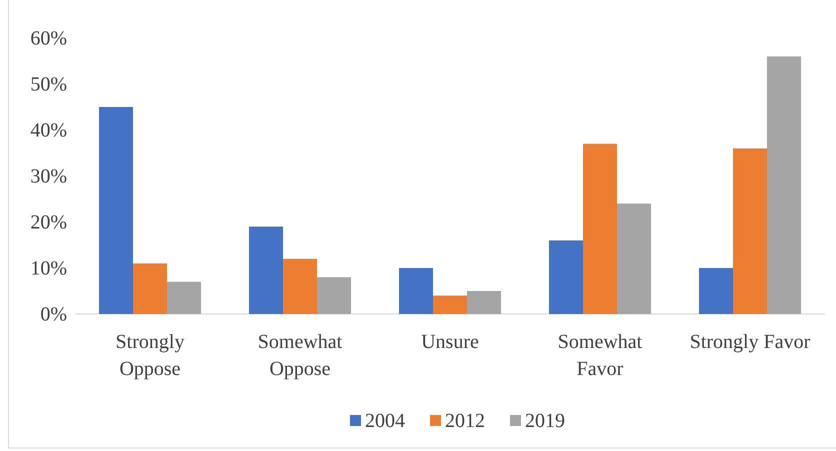 This screenshot has width=836, height=451. I want to click on x-tick-label: Strongly Oppose, so click(150, 355).